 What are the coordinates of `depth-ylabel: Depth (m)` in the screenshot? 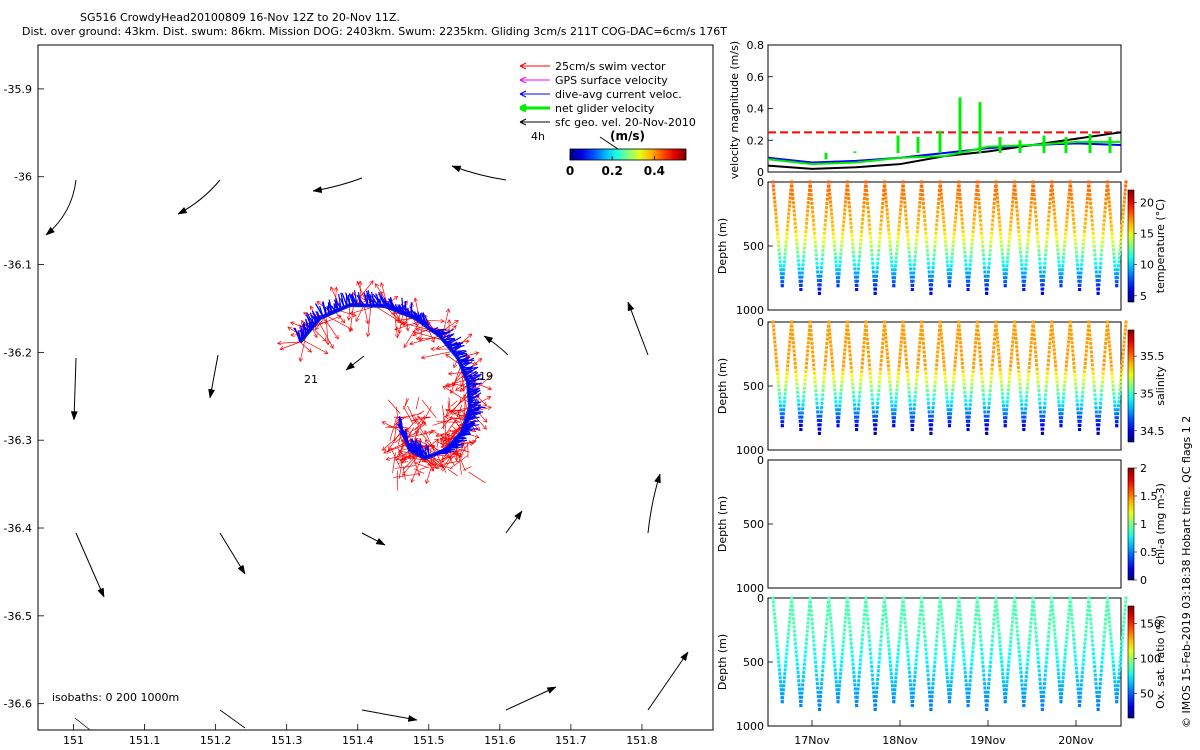 It's located at (722, 524).